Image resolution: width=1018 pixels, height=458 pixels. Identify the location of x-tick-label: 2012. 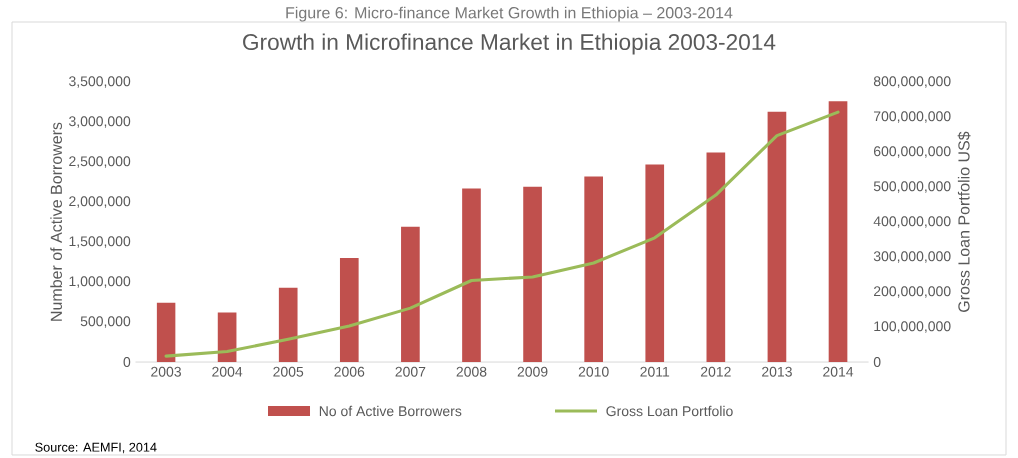
(715, 371).